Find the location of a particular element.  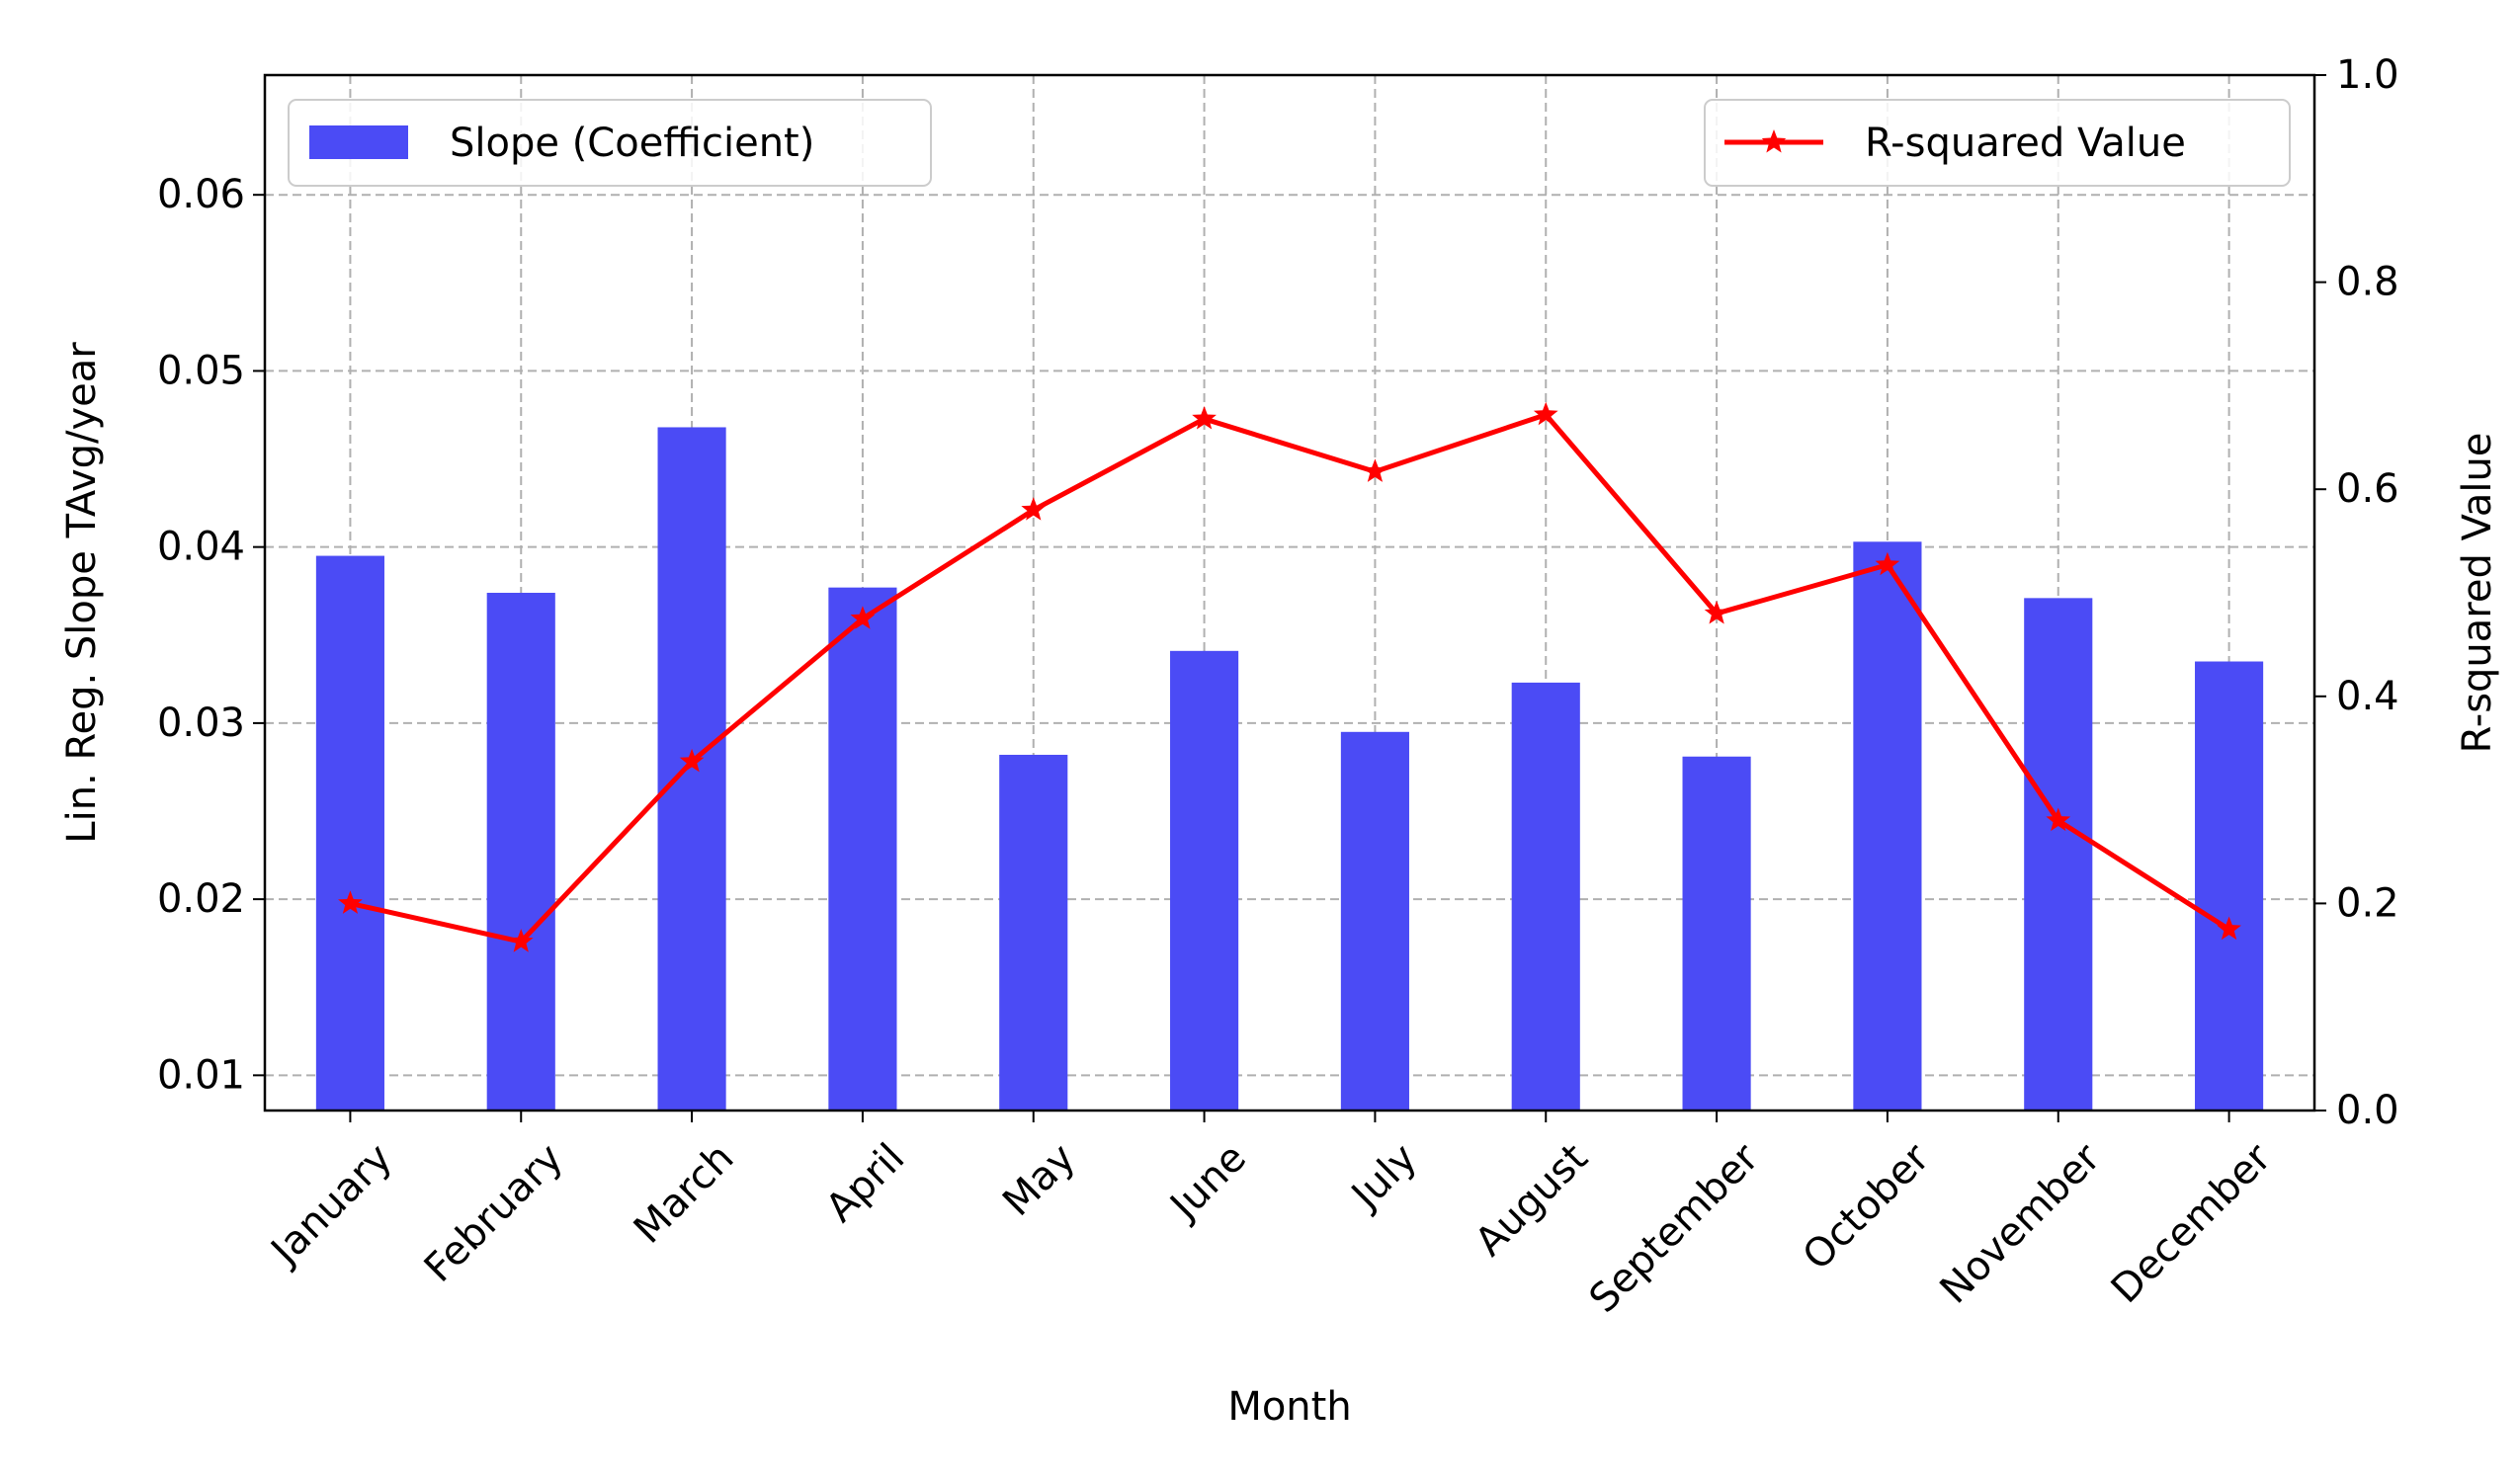

legend-r-squared: R-squared Value is located at coordinates (1997, 143).